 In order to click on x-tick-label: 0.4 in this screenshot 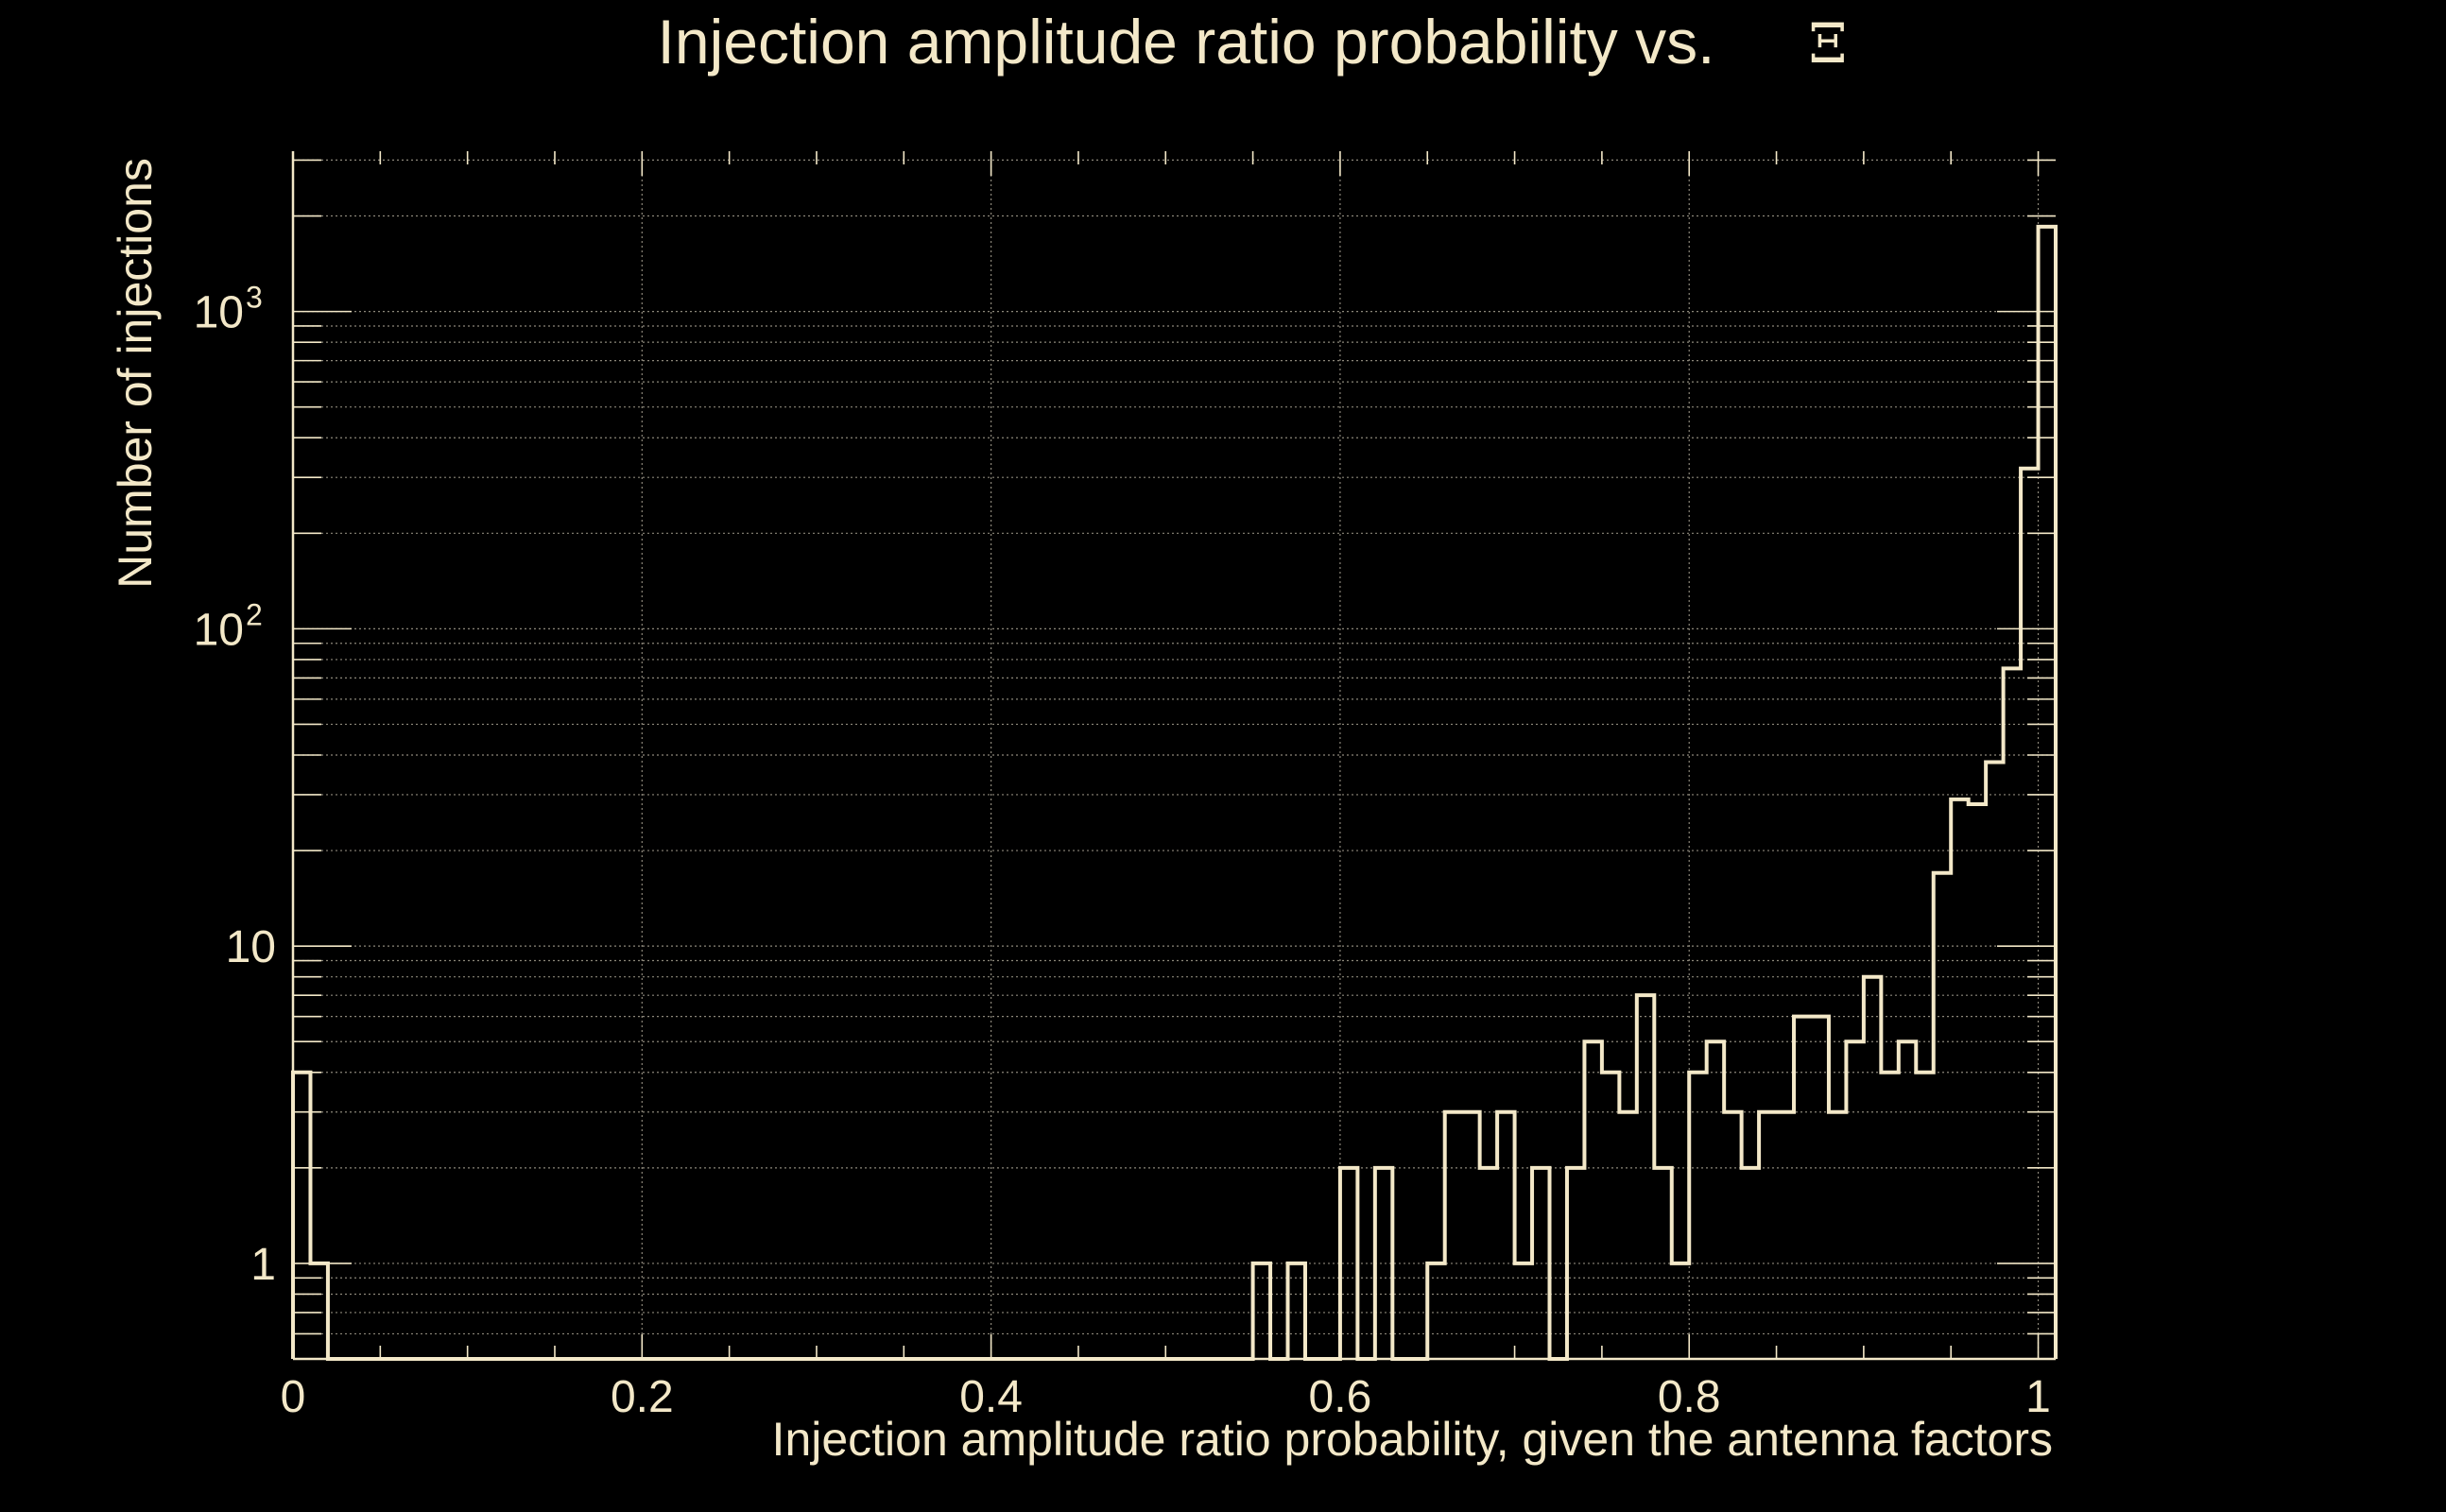, I will do `click(991, 1397)`.